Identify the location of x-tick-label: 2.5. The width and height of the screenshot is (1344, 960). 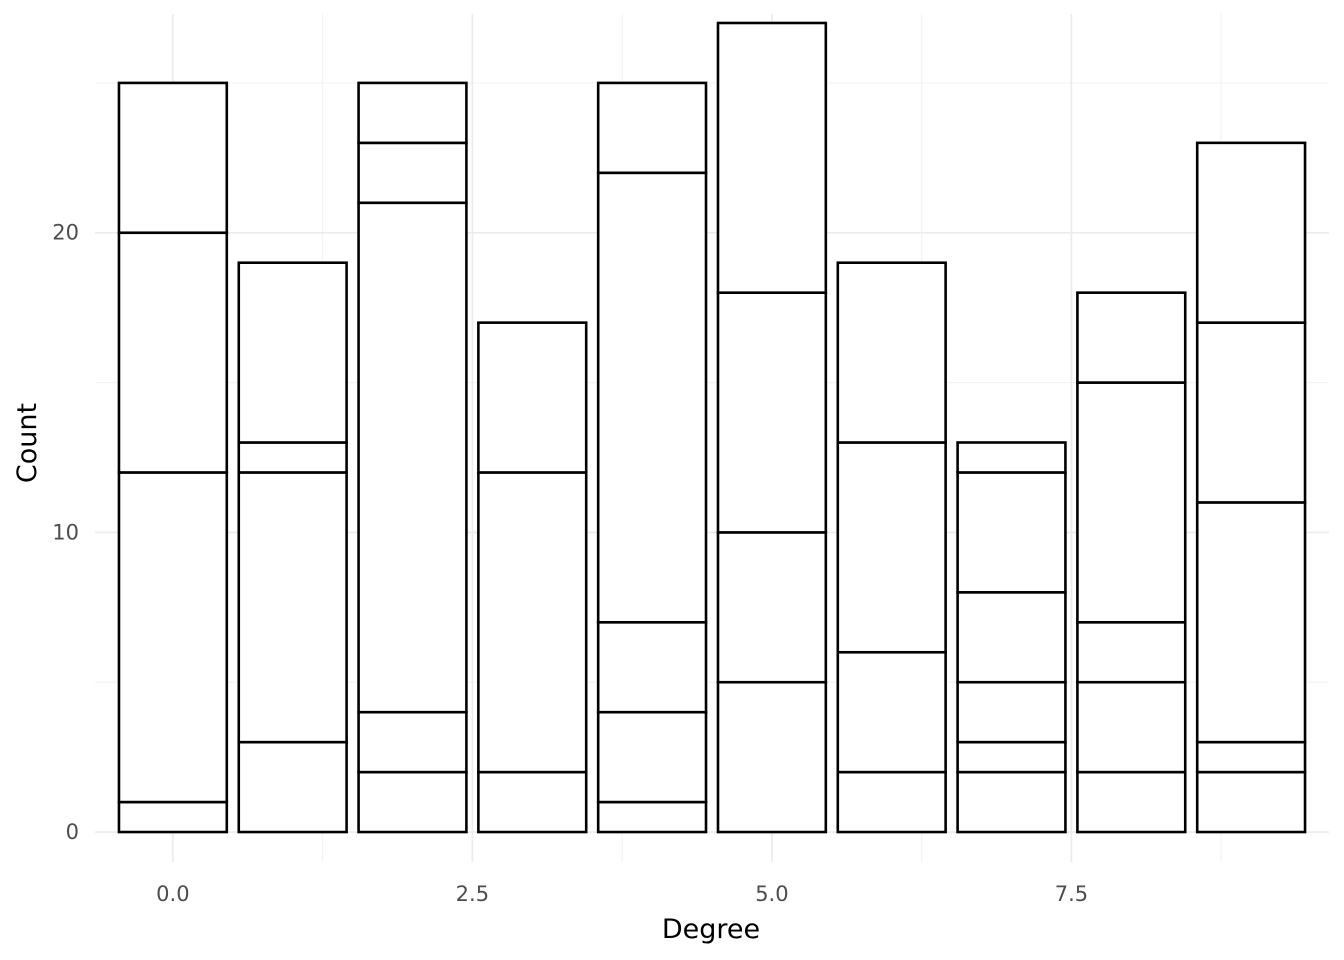
(472, 894).